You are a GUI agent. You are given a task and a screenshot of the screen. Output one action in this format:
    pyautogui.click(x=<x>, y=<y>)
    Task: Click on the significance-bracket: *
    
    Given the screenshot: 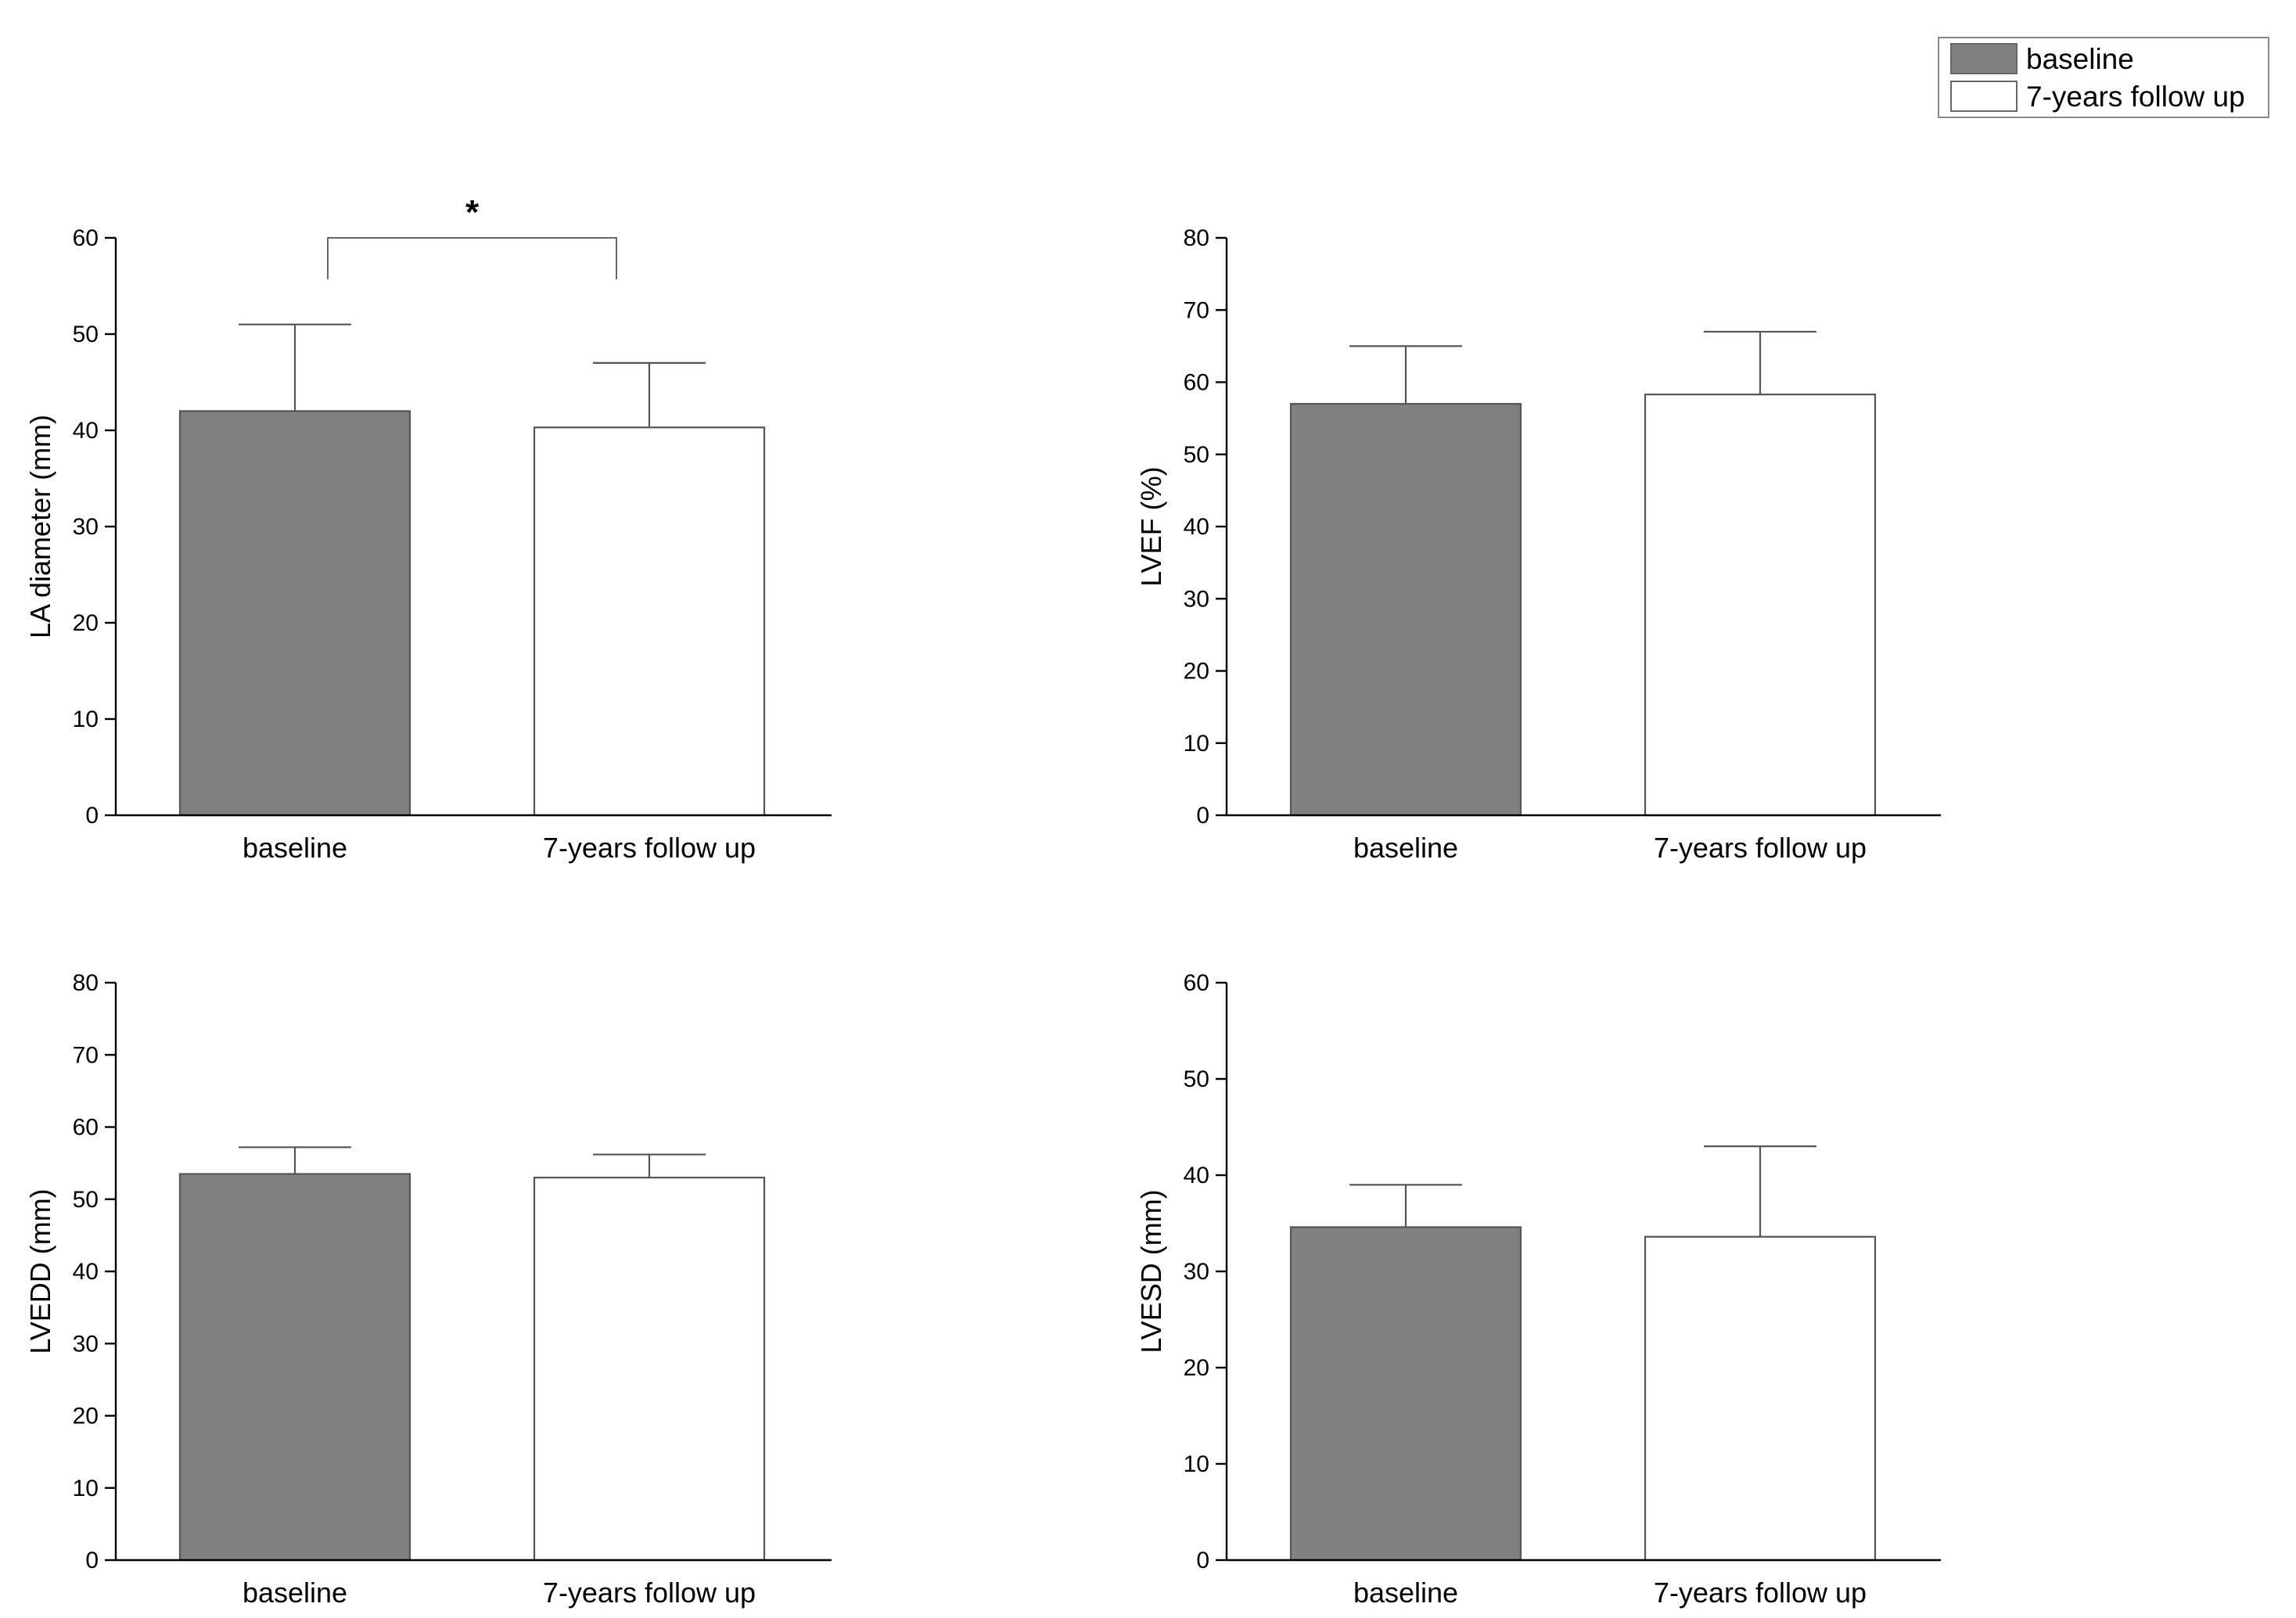 What is the action you would take?
    pyautogui.click(x=472, y=236)
    